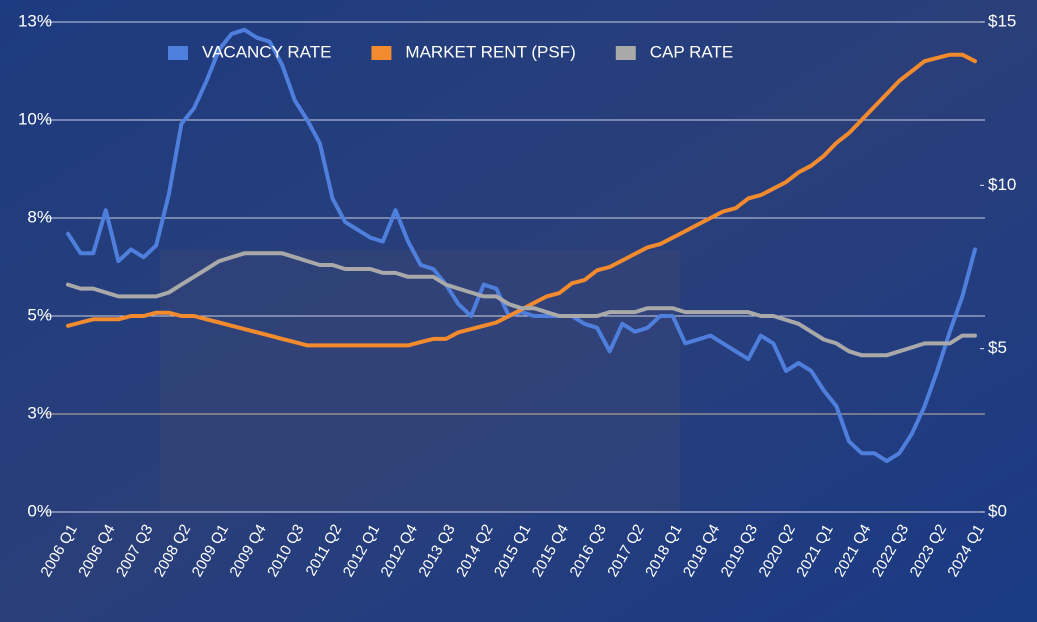 The height and width of the screenshot is (622, 1037). I want to click on legend-label: VACANCY RATE, so click(266, 51).